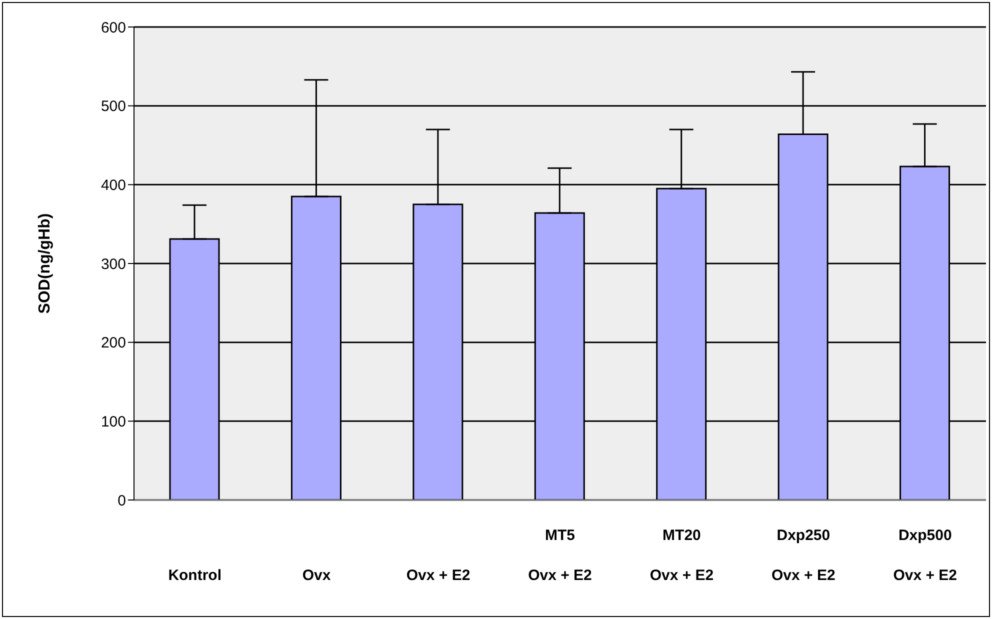 The height and width of the screenshot is (619, 992). What do you see at coordinates (682, 555) in the screenshot?
I see `category-label: MT20 Ovx + E2` at bounding box center [682, 555].